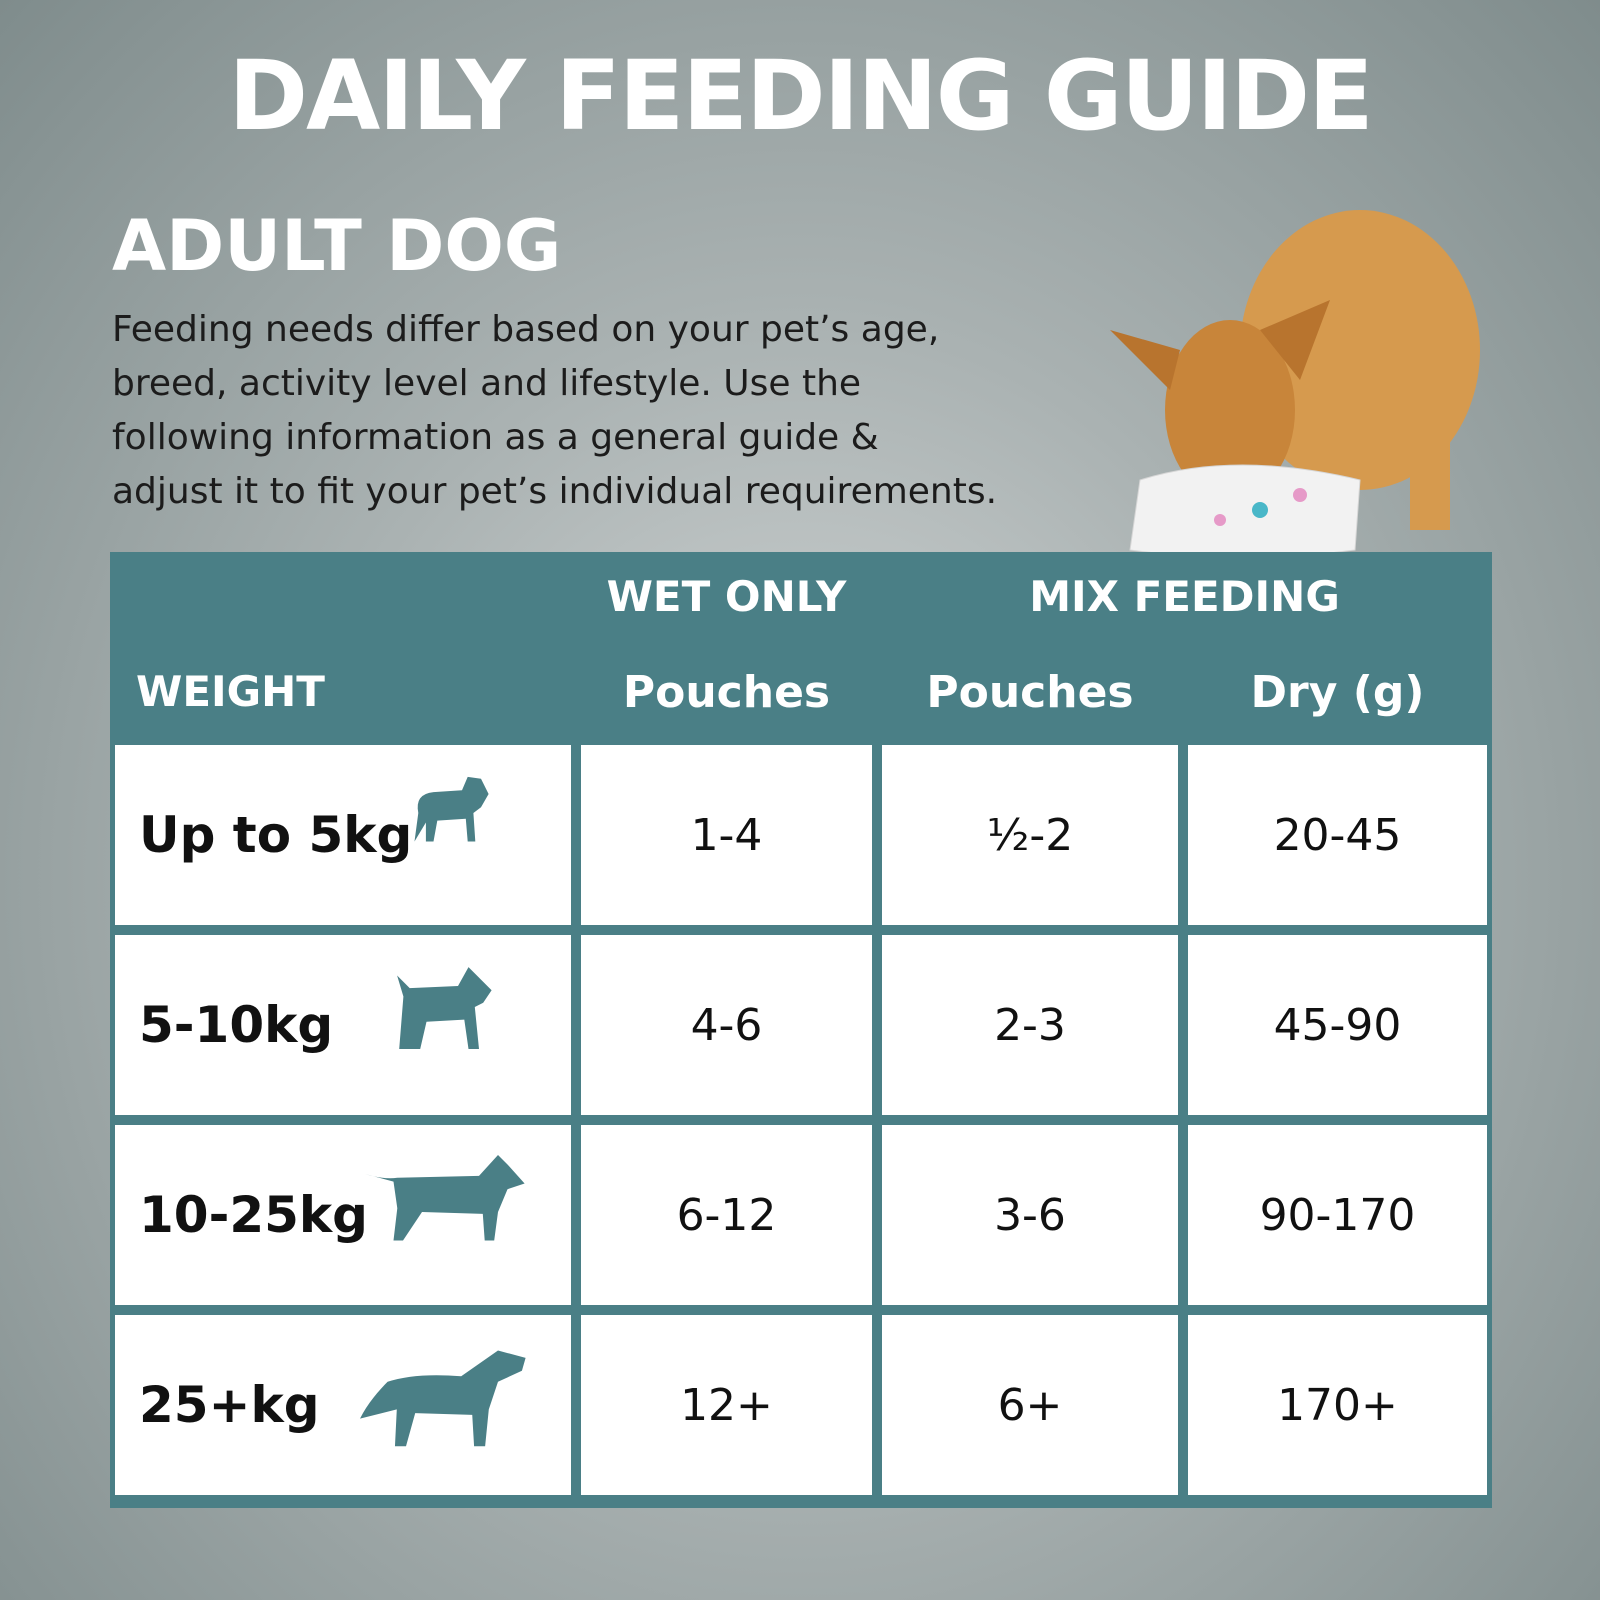  I want to click on value-cell: 170+, so click(1337, 1405).